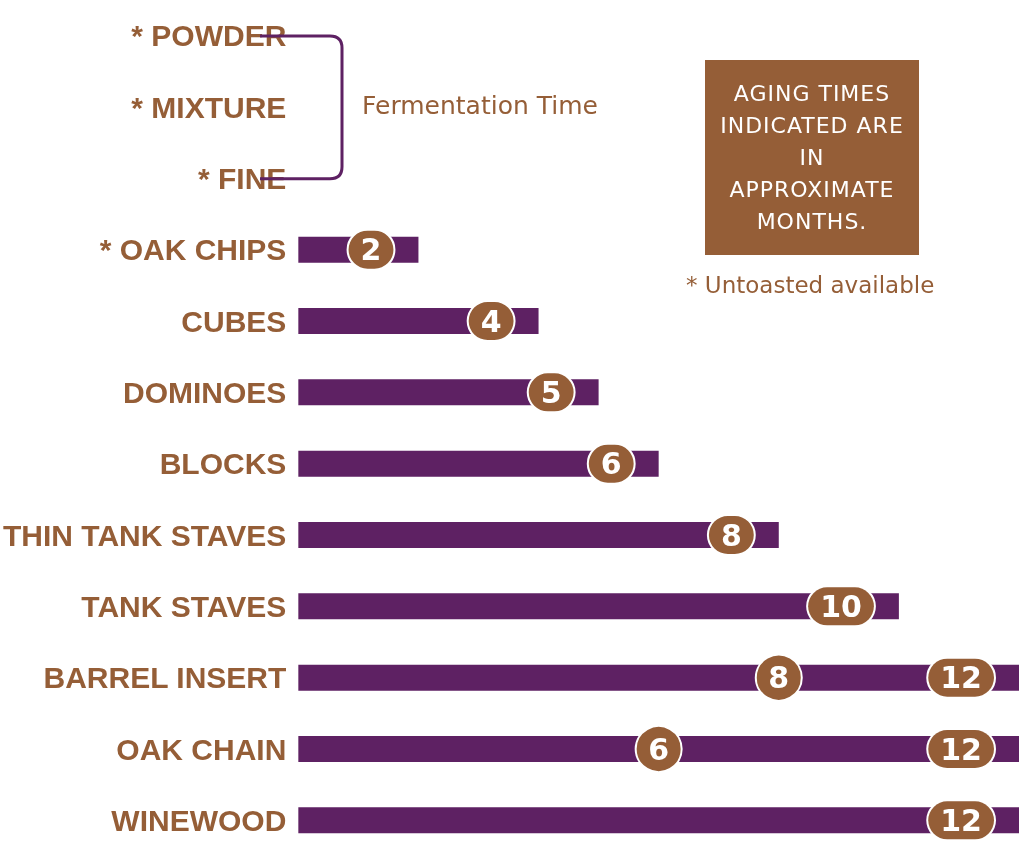  I want to click on annotation: Fermentation Time, so click(480, 105).